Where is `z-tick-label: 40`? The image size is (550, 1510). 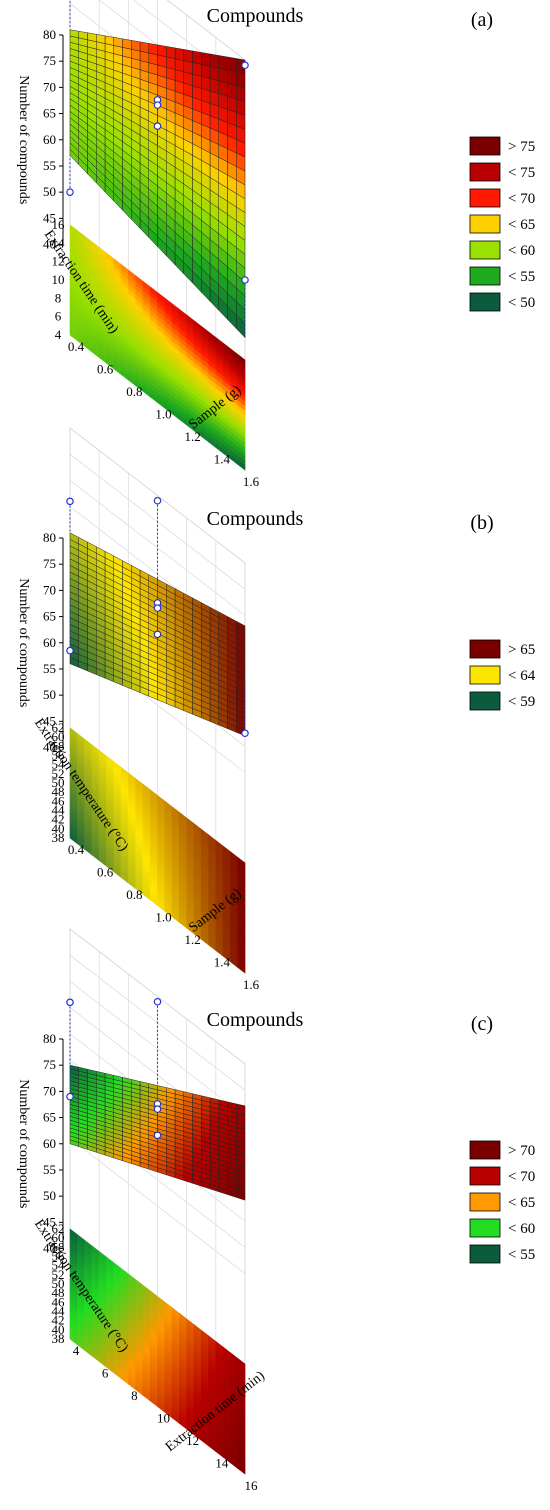
z-tick-label: 40 is located at coordinates (49, 244).